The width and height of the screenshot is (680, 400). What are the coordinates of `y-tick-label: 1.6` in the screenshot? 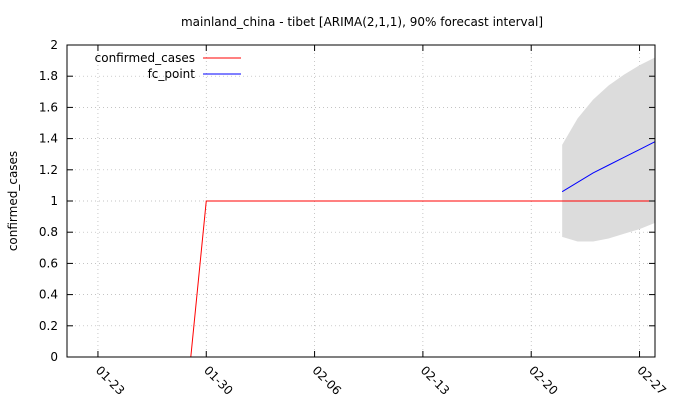 It's located at (48, 107).